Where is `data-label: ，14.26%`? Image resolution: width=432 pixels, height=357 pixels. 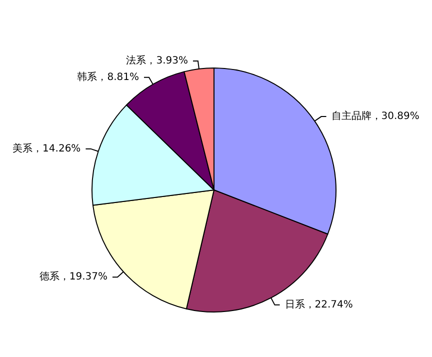
data-label: ，14.26% is located at coordinates (56, 148).